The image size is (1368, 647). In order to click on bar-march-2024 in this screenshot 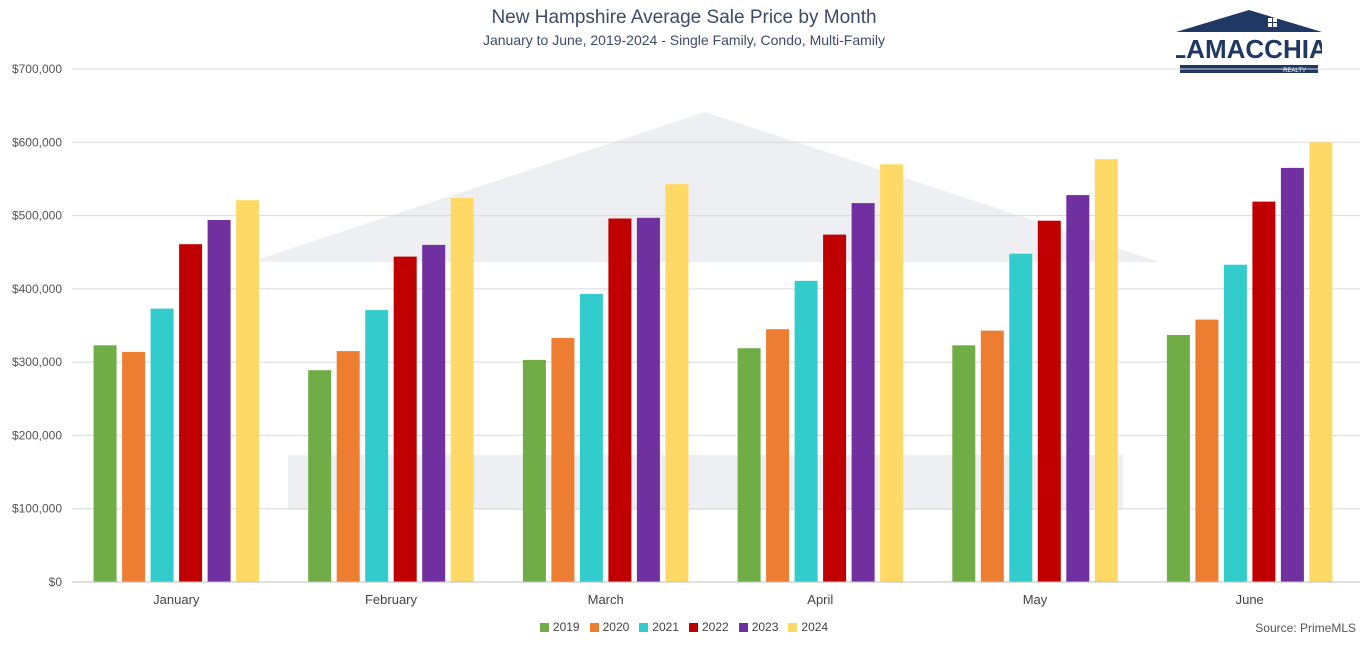, I will do `click(677, 383)`.